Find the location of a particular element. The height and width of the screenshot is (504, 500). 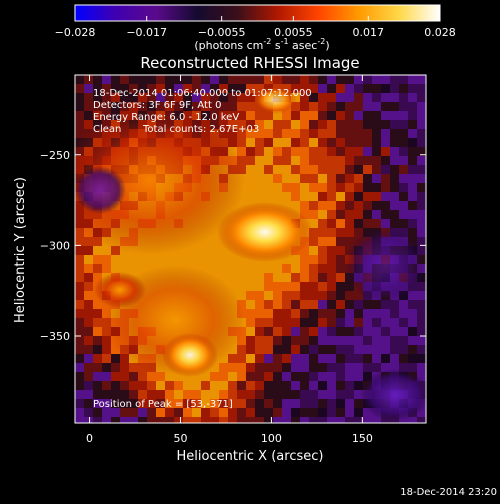

x-tick-label: 150 is located at coordinates (362, 438).